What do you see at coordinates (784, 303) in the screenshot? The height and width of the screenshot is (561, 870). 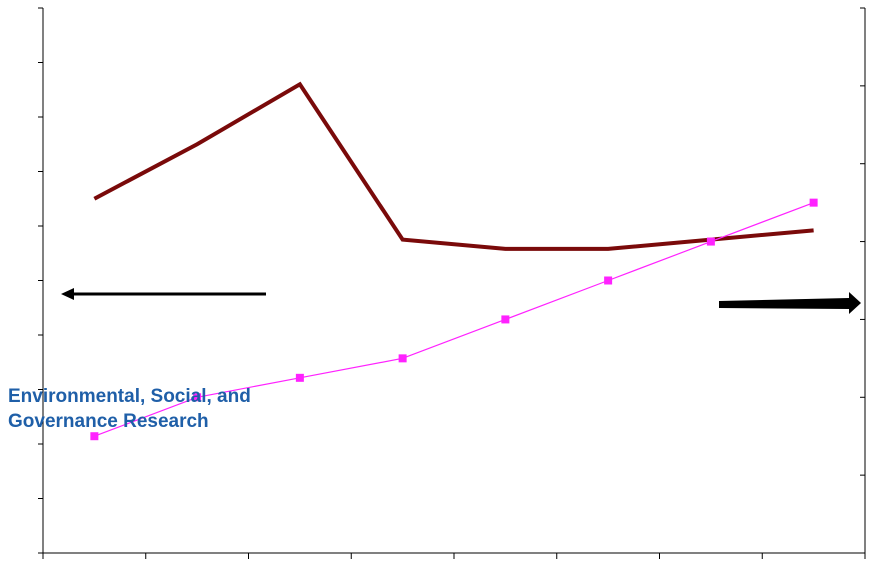 I see `right-arrow-shaft` at bounding box center [784, 303].